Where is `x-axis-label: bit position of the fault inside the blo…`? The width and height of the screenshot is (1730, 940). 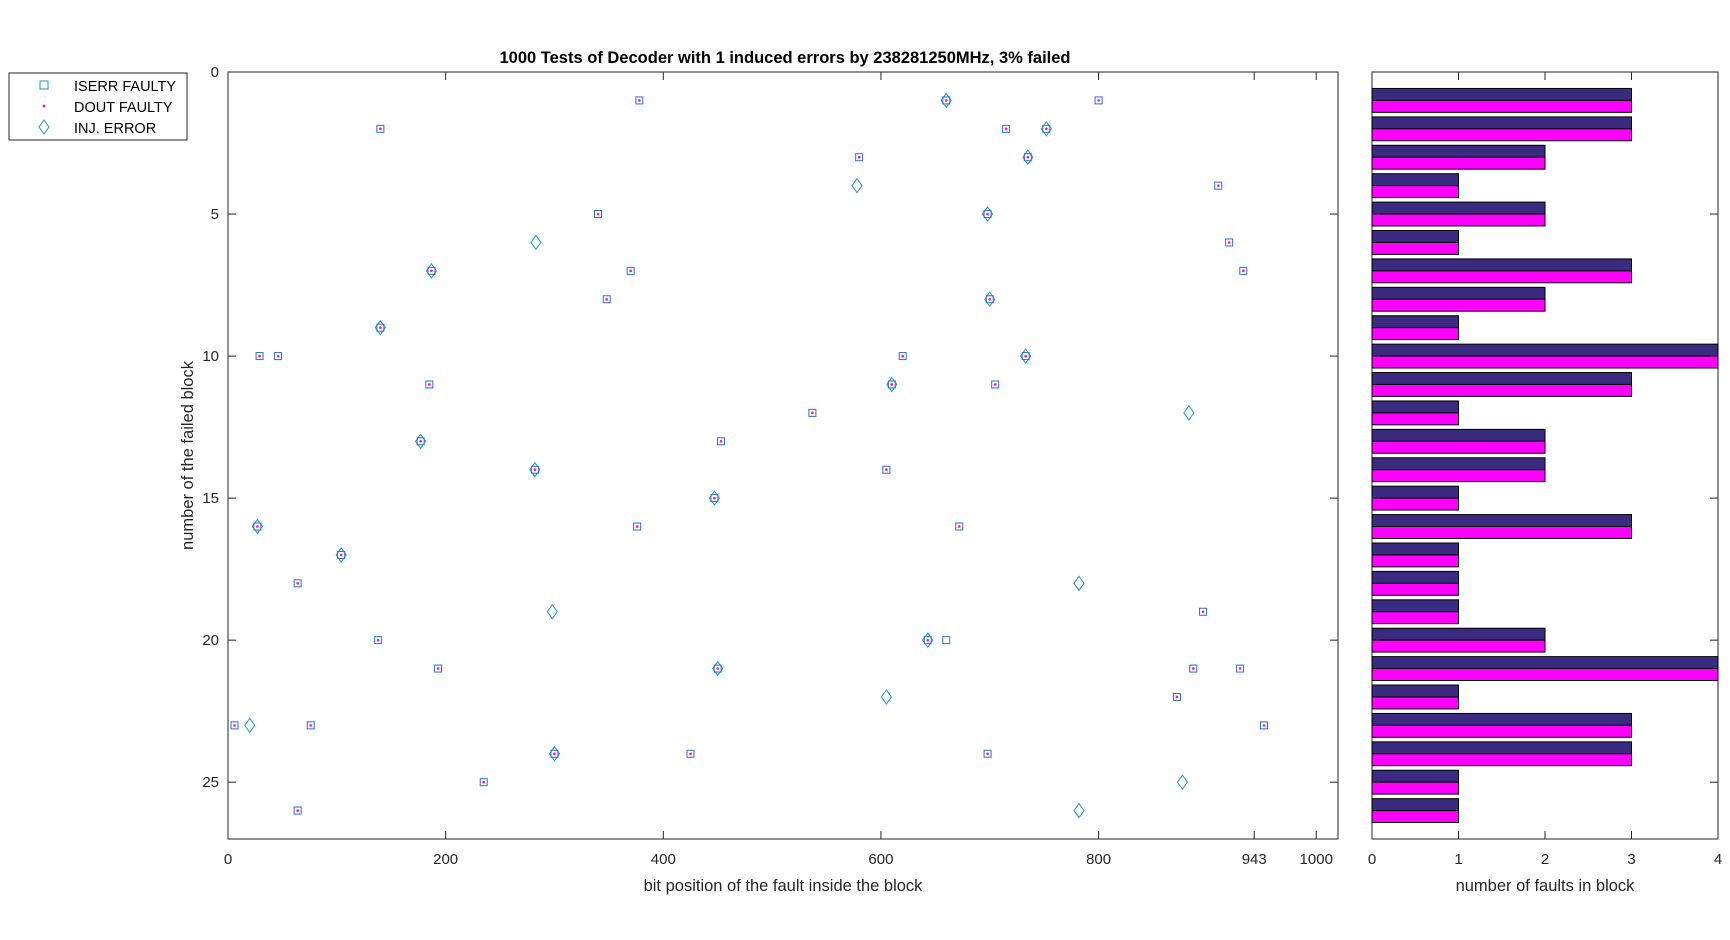 x-axis-label: bit position of the fault inside the blo… is located at coordinates (784, 886).